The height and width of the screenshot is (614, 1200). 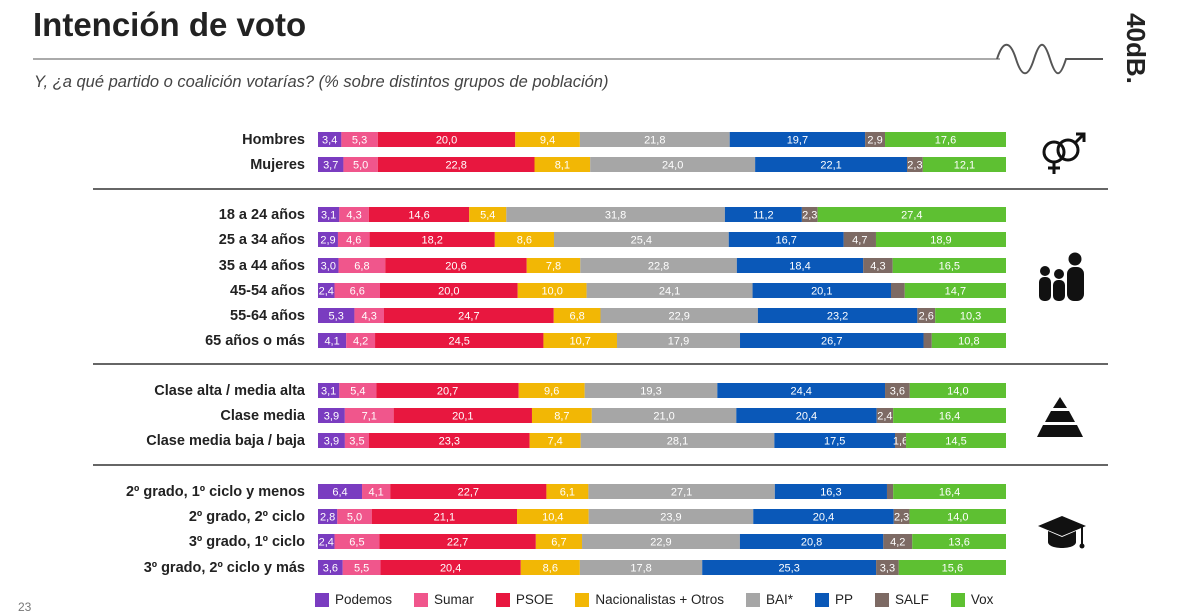 I want to click on data-label: 4,6, so click(x=353, y=241).